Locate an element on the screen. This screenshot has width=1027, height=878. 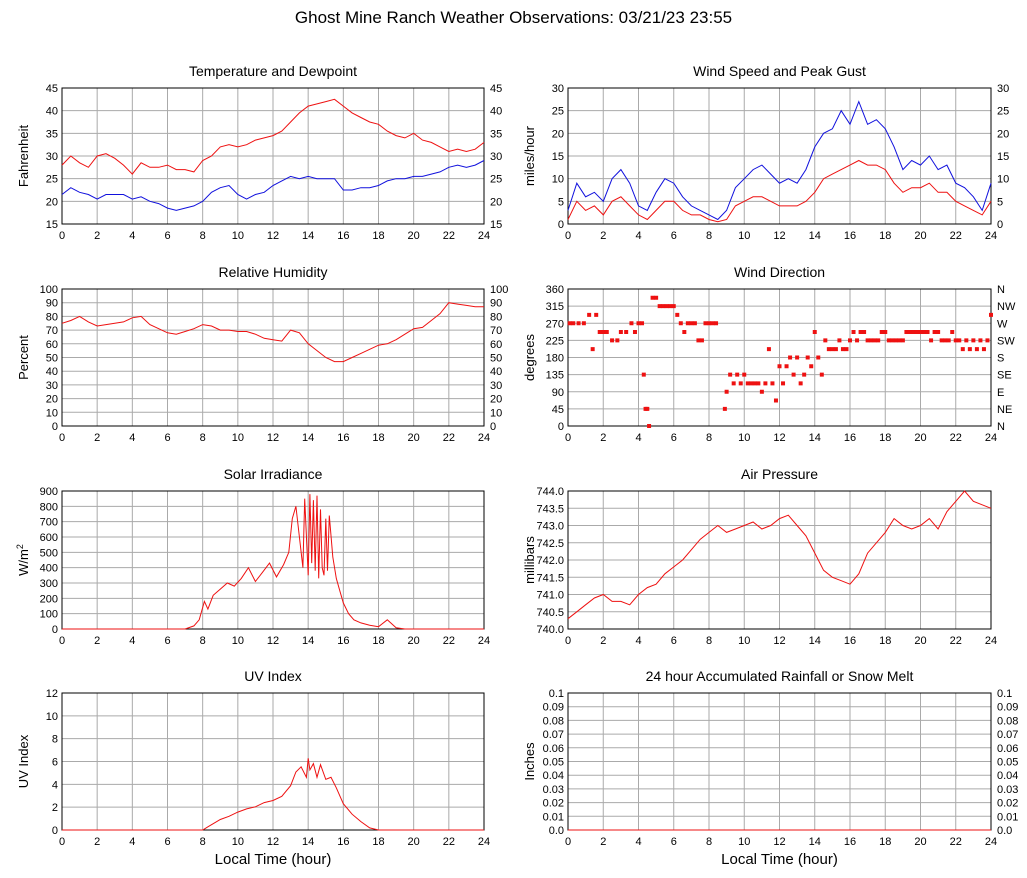
y-tick-label: 0.05 is located at coordinates (553, 763).